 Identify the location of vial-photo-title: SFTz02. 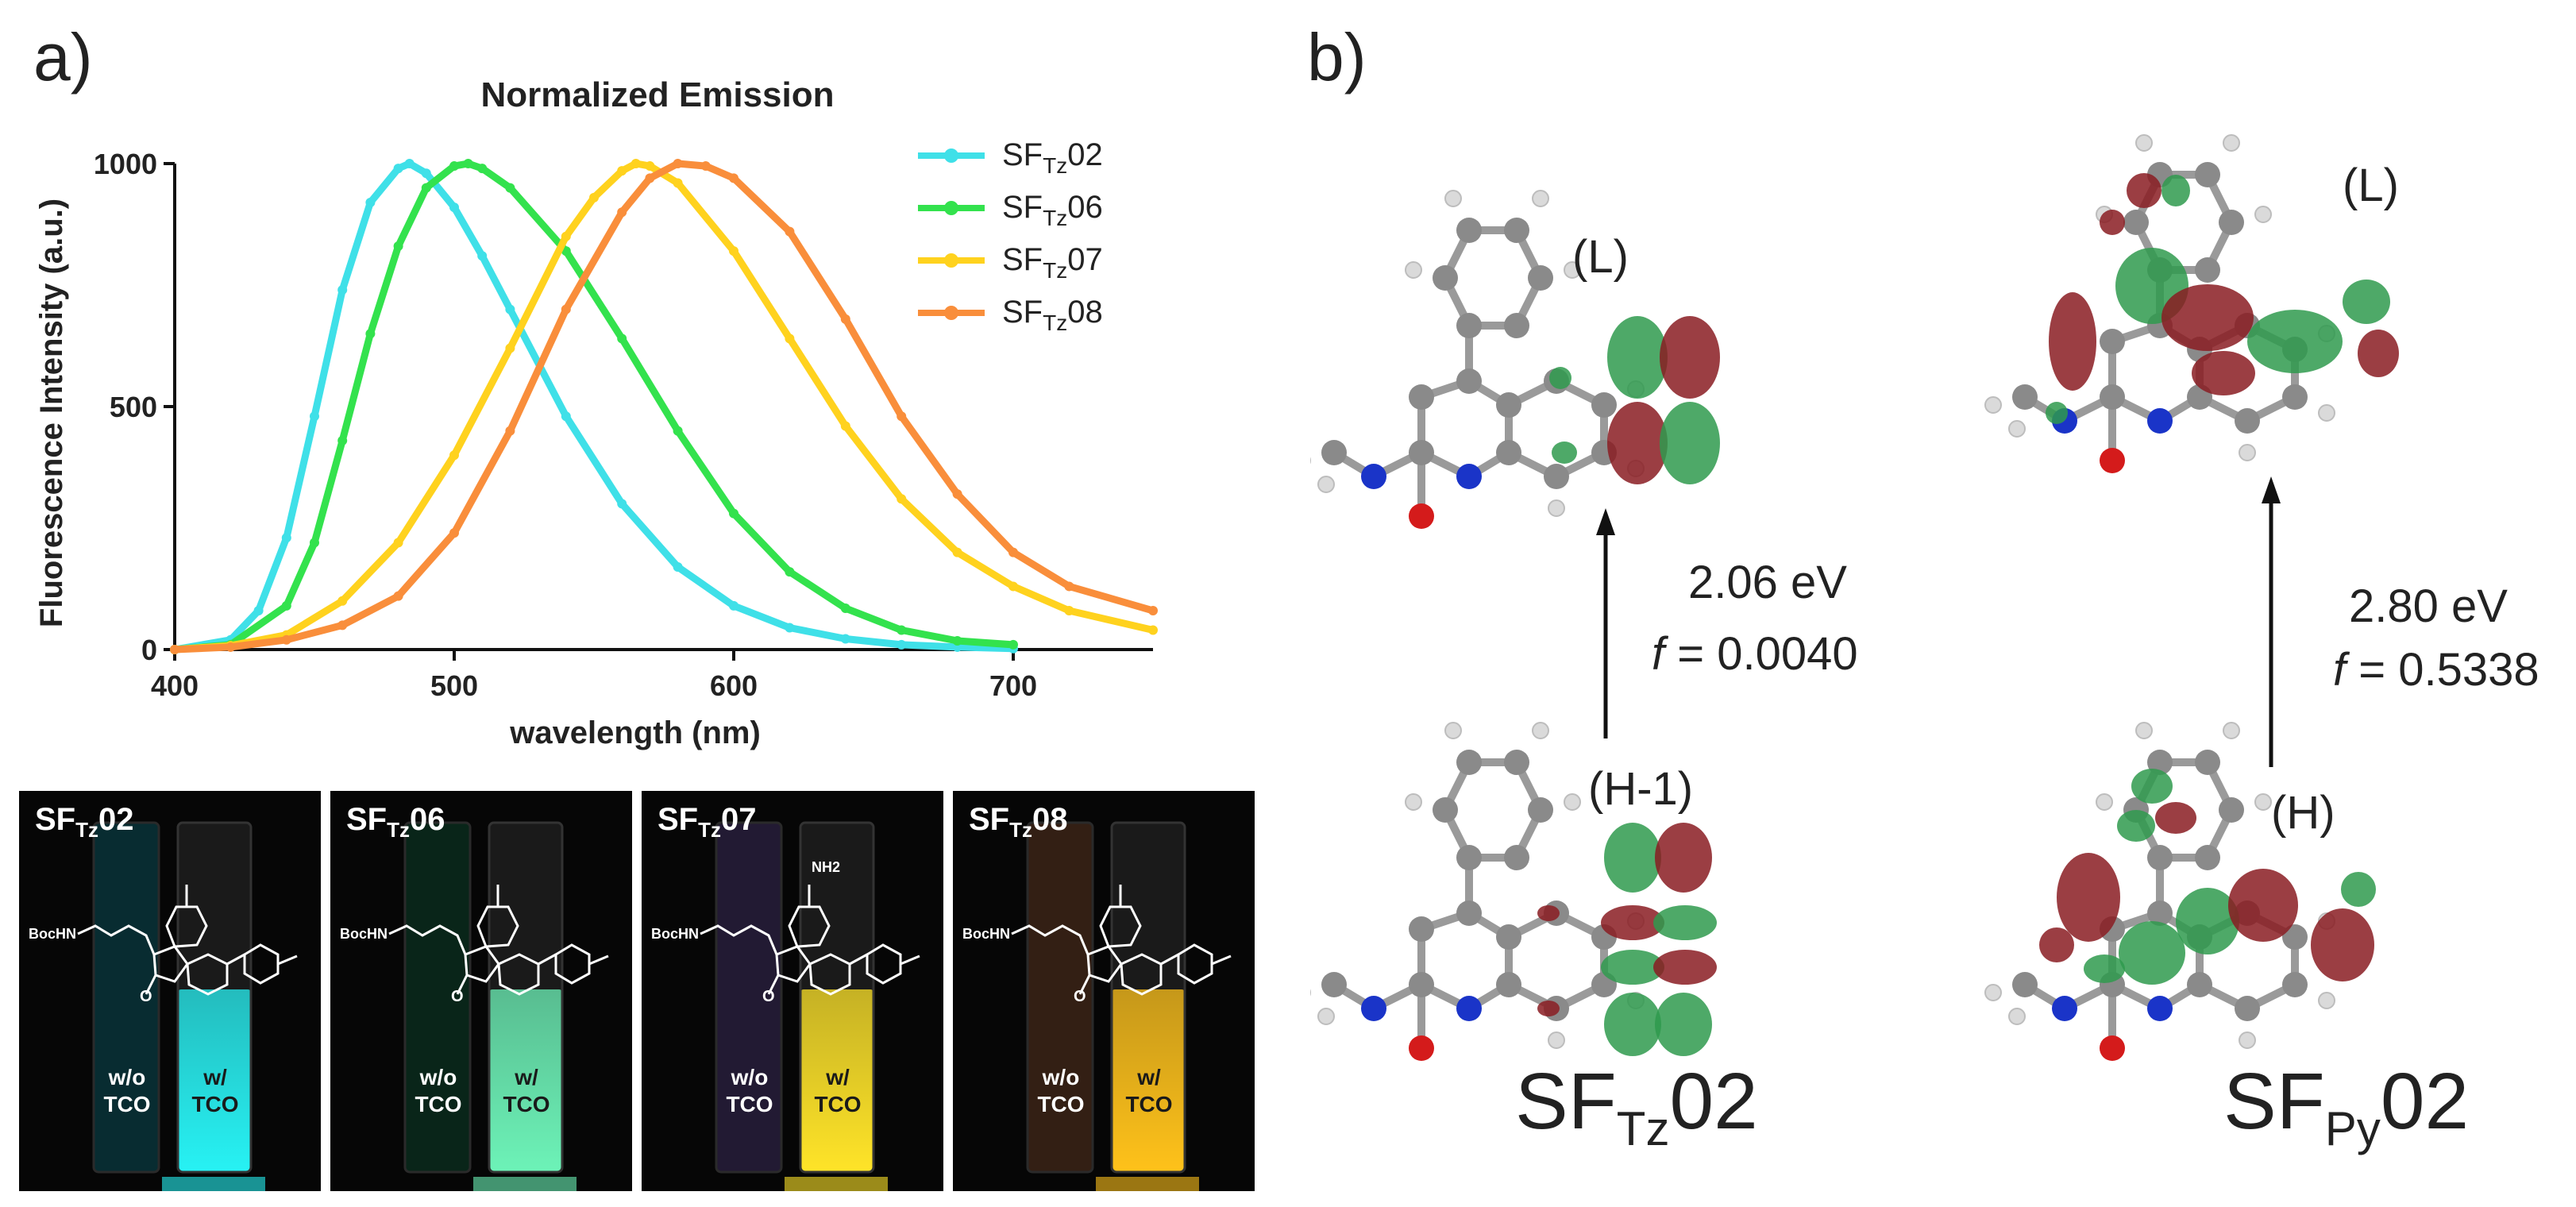
(84, 822).